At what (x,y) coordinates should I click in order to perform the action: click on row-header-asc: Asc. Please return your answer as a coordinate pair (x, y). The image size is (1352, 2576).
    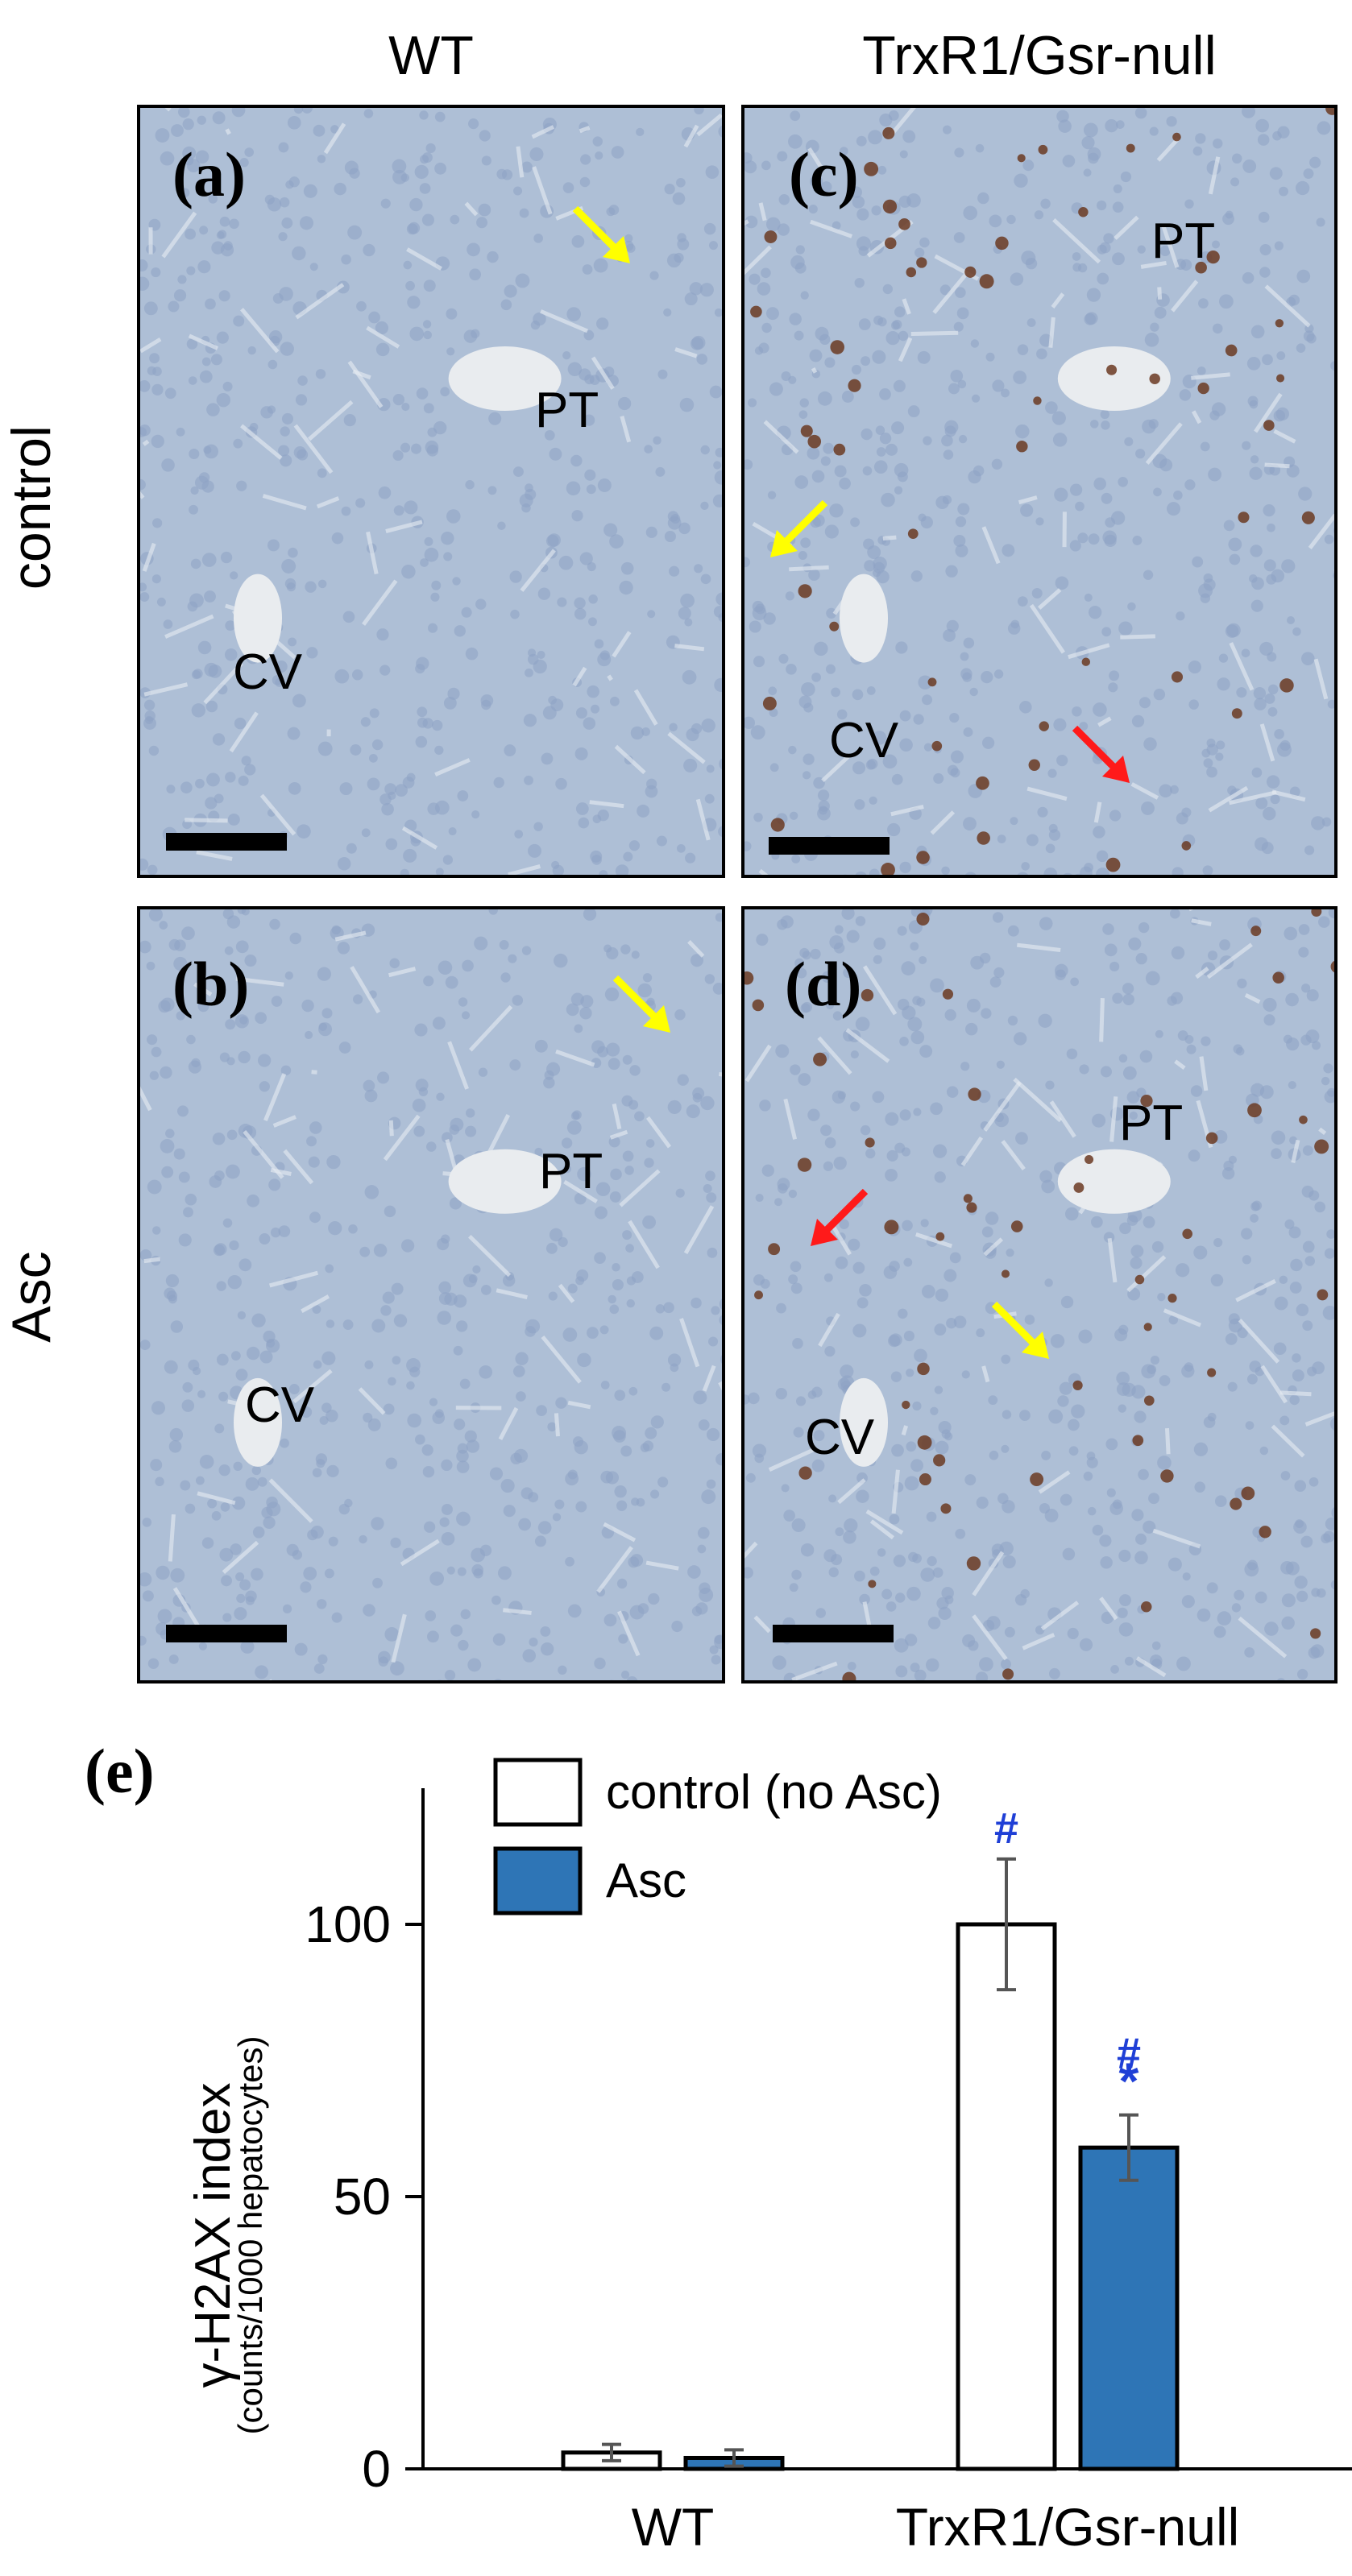
    Looking at the image, I should click on (31, 1297).